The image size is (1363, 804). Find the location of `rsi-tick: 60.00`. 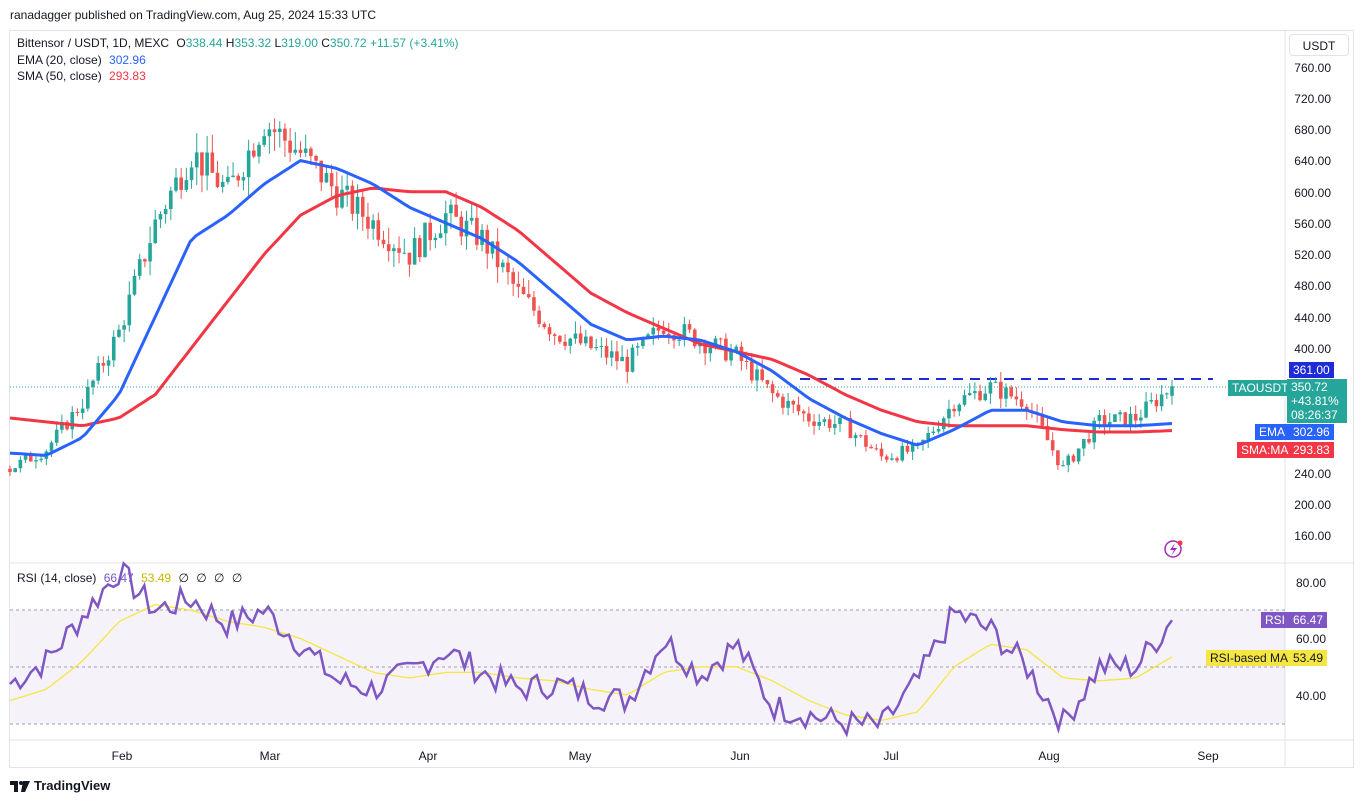

rsi-tick: 60.00 is located at coordinates (1311, 639).